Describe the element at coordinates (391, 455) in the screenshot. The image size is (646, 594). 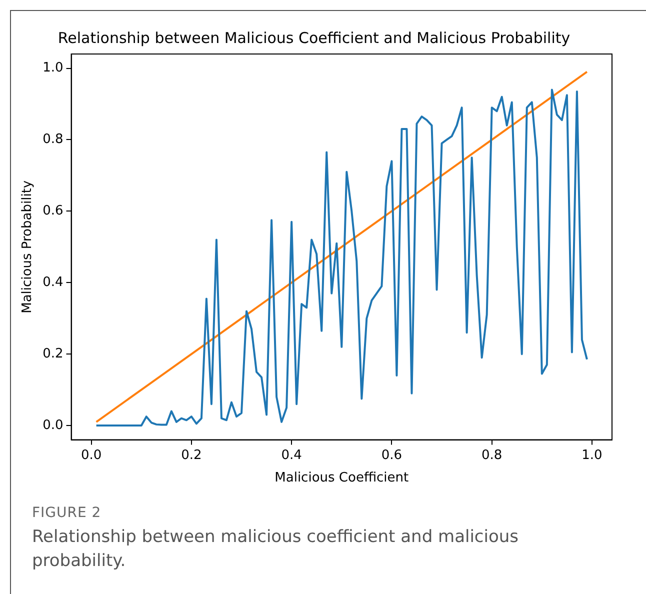
I see `x-tick-label: 0.6` at that location.